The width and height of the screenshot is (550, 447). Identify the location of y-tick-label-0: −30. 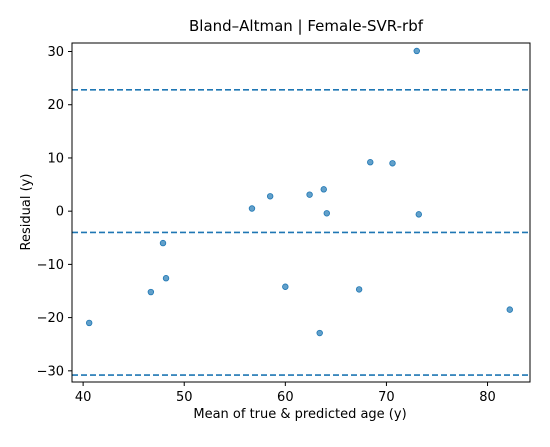
(50, 371).